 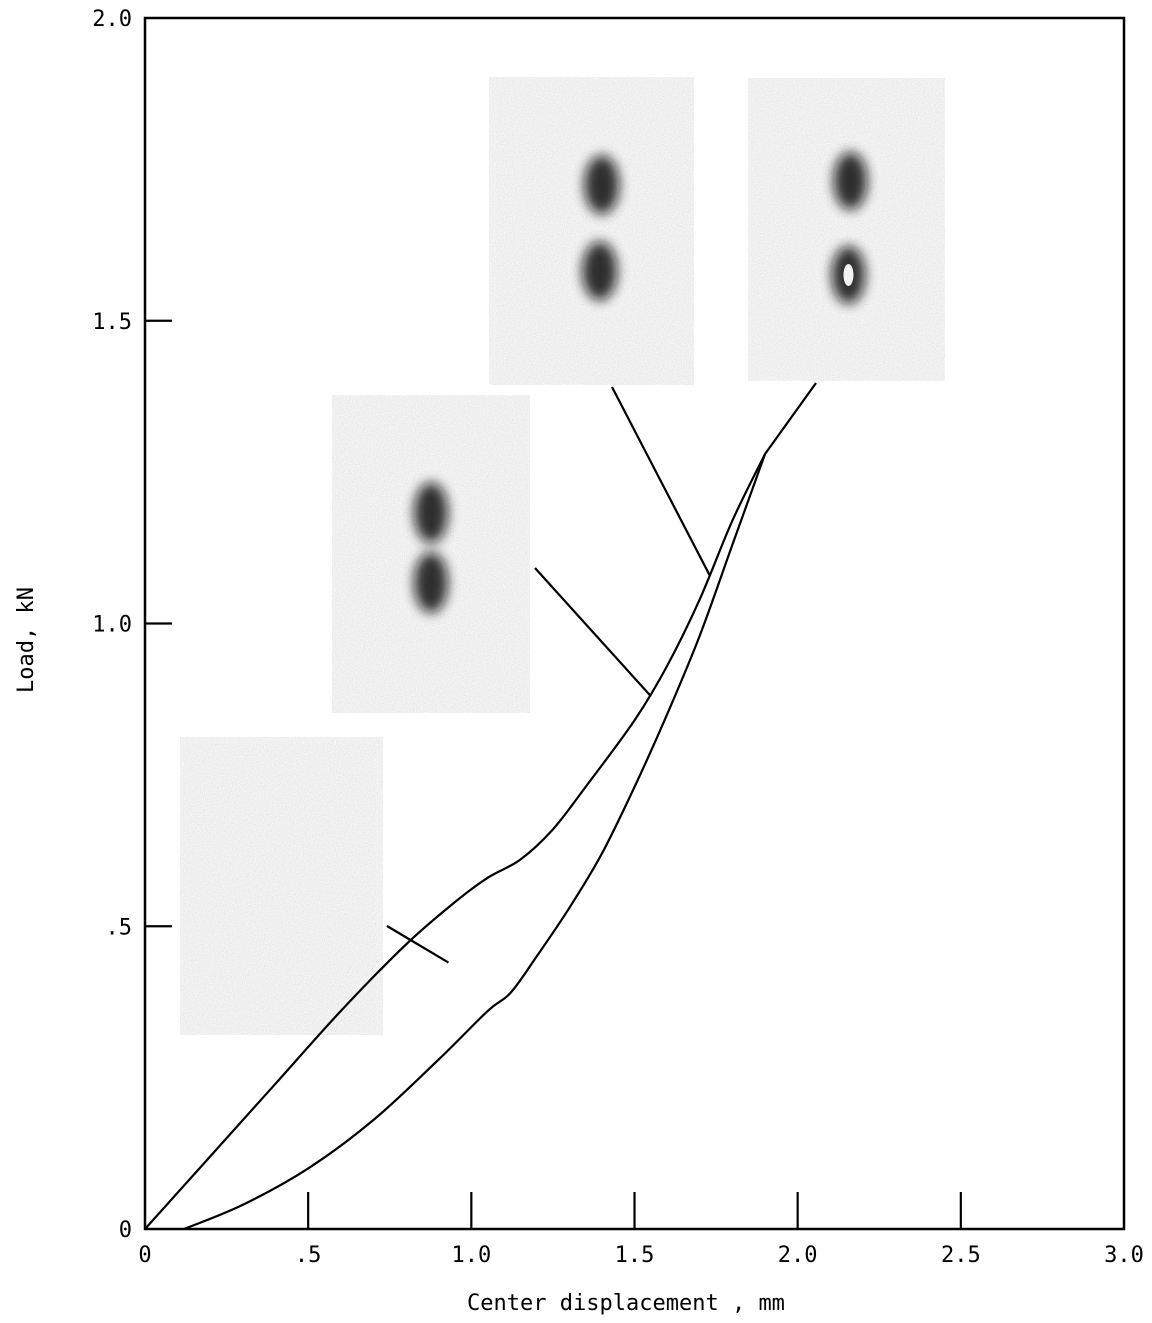 What do you see at coordinates (961, 1255) in the screenshot?
I see `x-tick-label: 2.5` at bounding box center [961, 1255].